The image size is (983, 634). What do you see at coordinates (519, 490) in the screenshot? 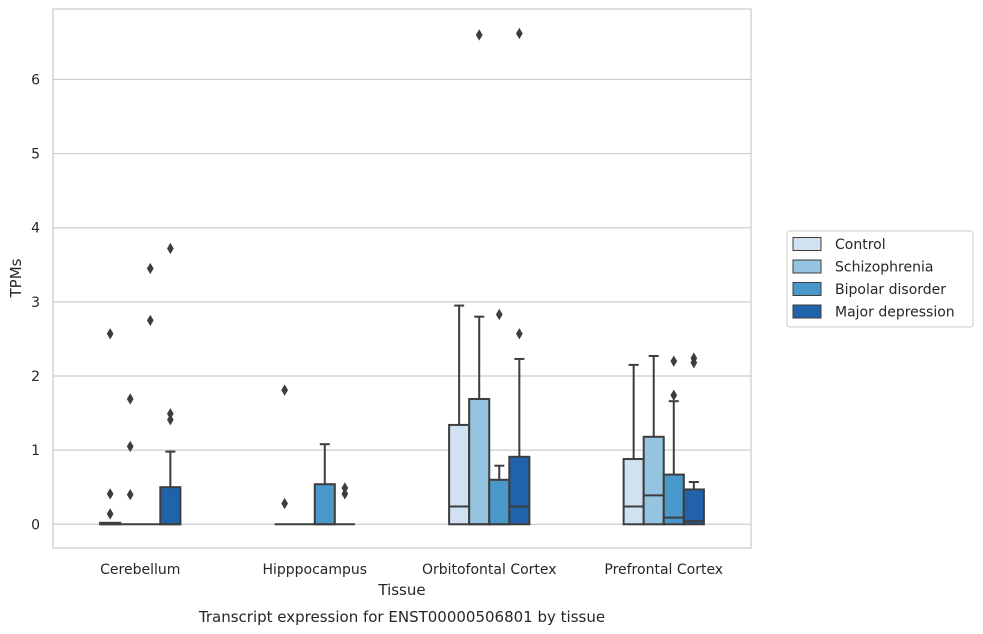
I see `box-4-3-body` at bounding box center [519, 490].